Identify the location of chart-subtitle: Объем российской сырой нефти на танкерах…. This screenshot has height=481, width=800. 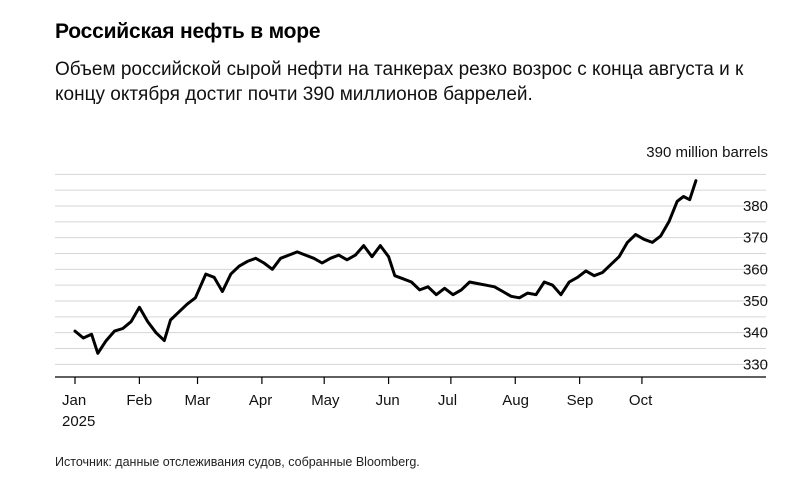
(399, 82).